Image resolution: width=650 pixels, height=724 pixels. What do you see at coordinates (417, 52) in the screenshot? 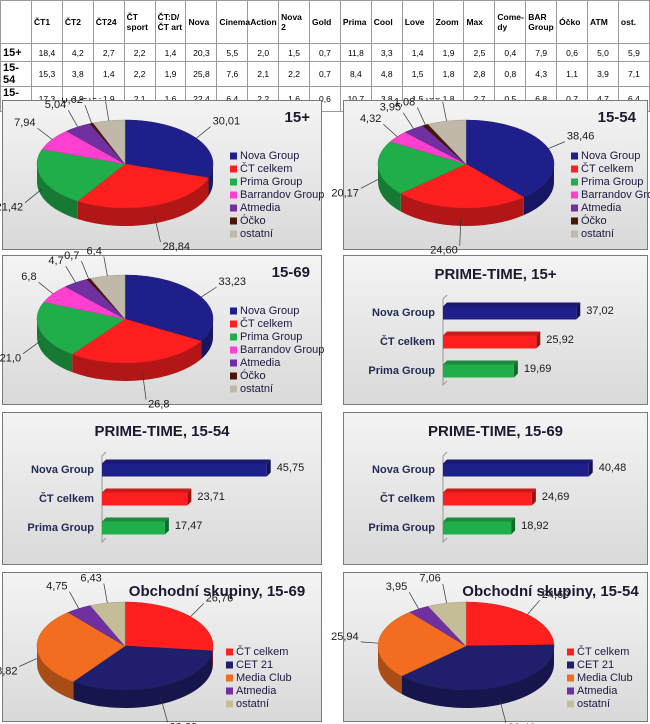
I see `cell: 1,4` at bounding box center [417, 52].